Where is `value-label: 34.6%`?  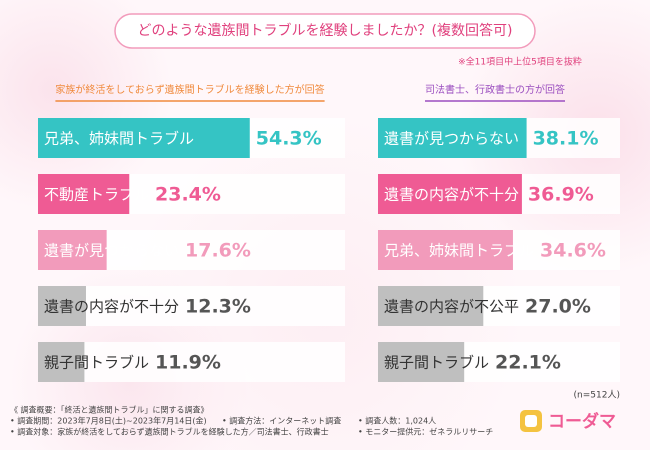 value-label: 34.6% is located at coordinates (573, 251).